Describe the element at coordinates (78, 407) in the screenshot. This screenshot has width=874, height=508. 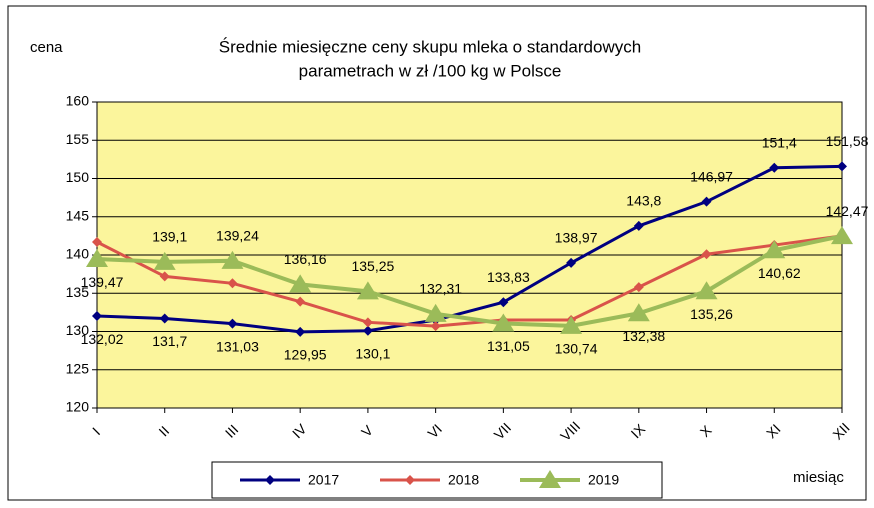
I see `y-tick-label: 120` at that location.